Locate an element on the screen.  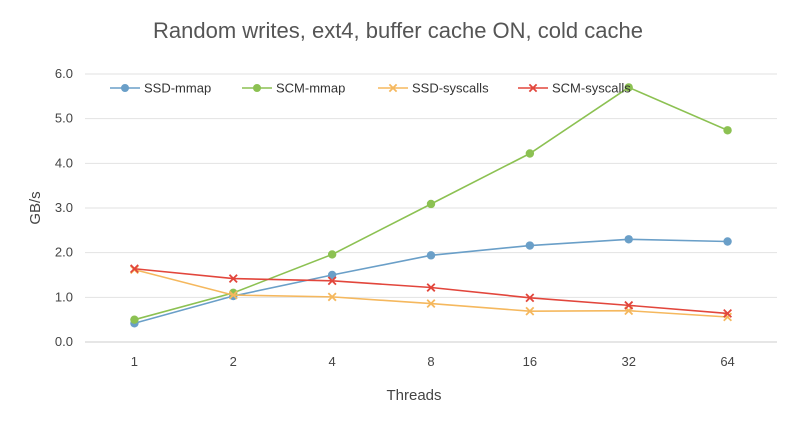
legend-item: SCM-syscalls is located at coordinates (574, 88).